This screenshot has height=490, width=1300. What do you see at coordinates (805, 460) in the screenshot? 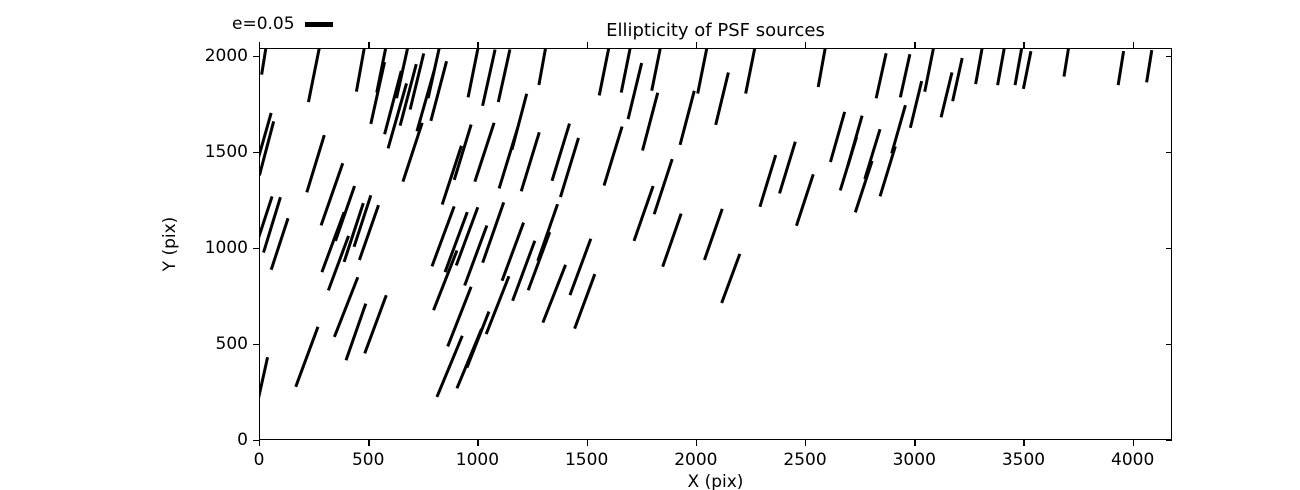
I see `x-tick-label: 2500` at bounding box center [805, 460].